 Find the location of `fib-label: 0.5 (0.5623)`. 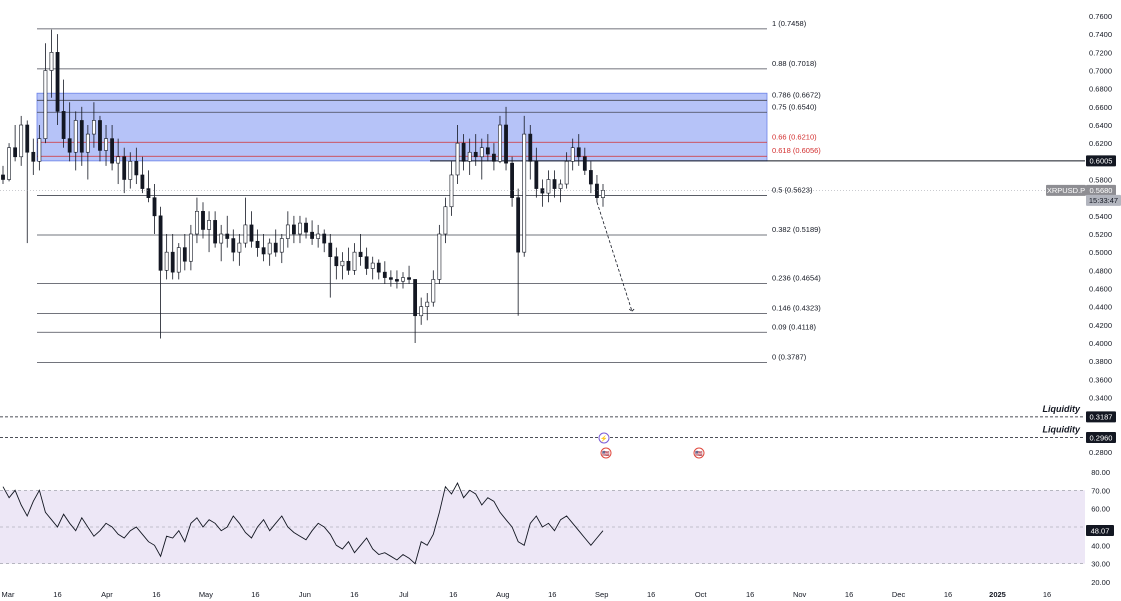

fib-label: 0.5 (0.5623) is located at coordinates (792, 190).